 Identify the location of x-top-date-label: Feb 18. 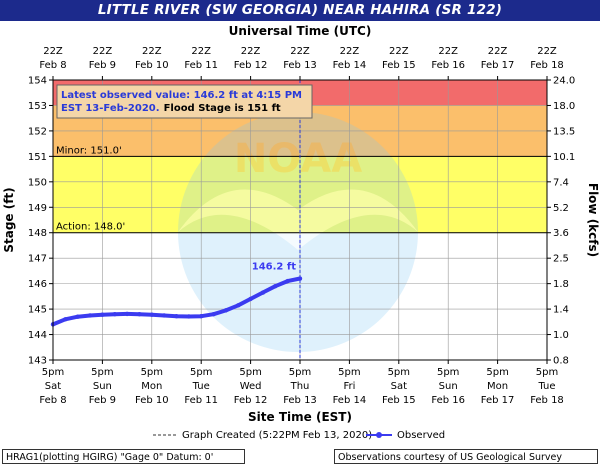
(547, 65).